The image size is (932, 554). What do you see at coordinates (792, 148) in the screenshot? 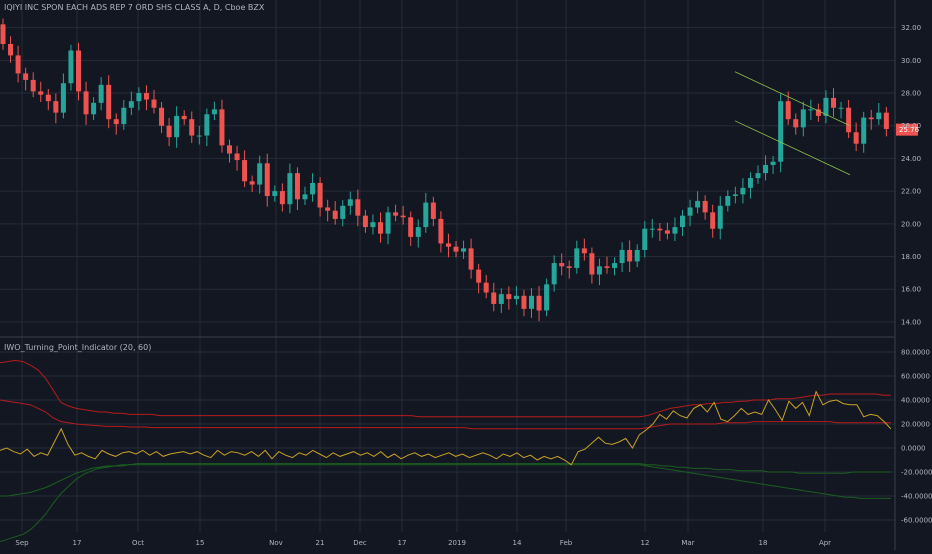
I see `channel-lower-line` at bounding box center [792, 148].